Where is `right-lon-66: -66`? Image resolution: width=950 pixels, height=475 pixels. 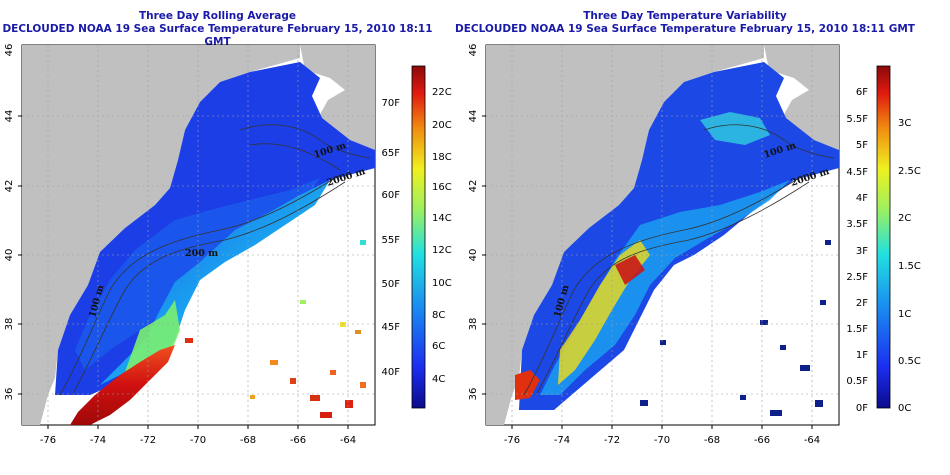 right-lon-66: -66 is located at coordinates (762, 440).